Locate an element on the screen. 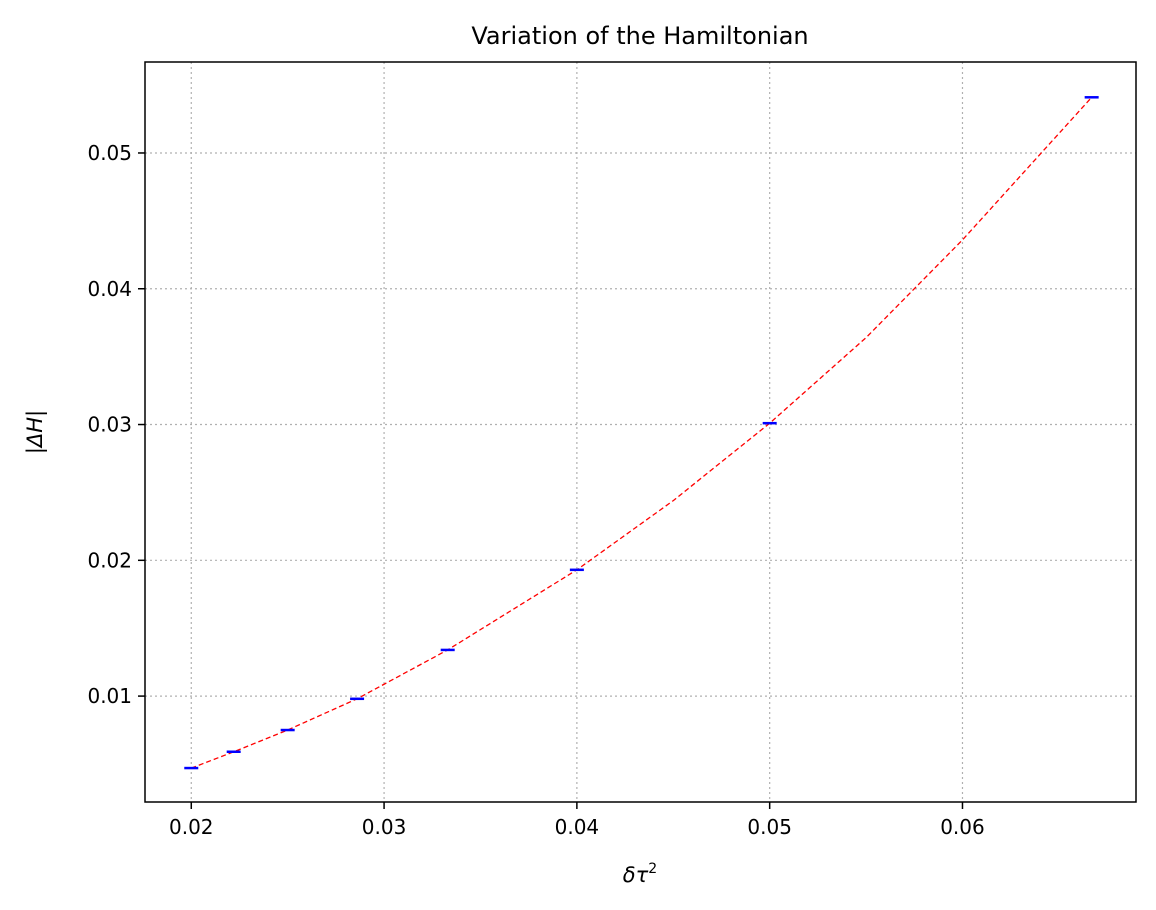  x-axis: 0.02 0.03 0.04 0.05 0.06 is located at coordinates (577, 820).